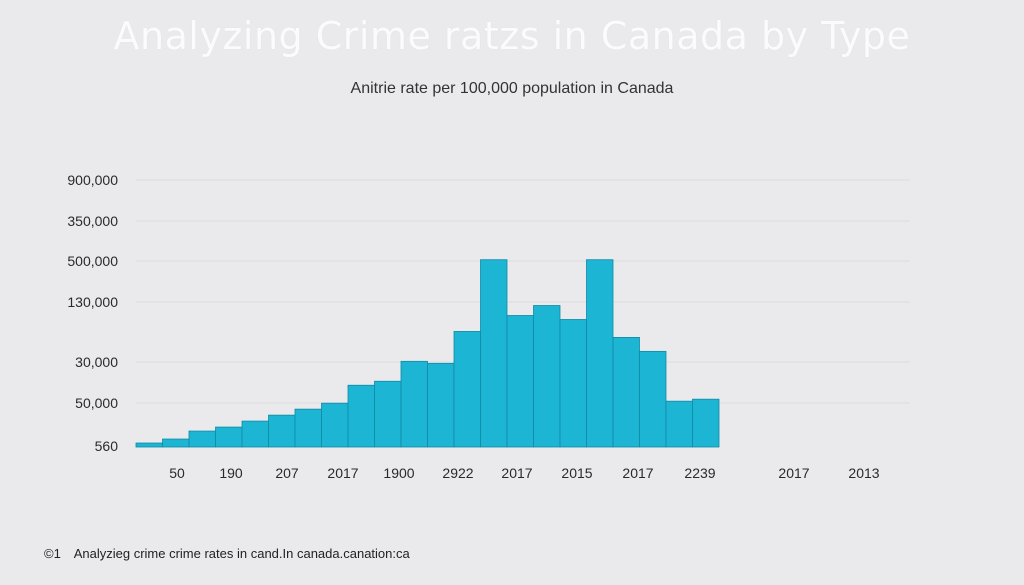 Image resolution: width=1024 pixels, height=585 pixels. Describe the element at coordinates (863, 473) in the screenshot. I see `x-tick-label: 2013` at that location.